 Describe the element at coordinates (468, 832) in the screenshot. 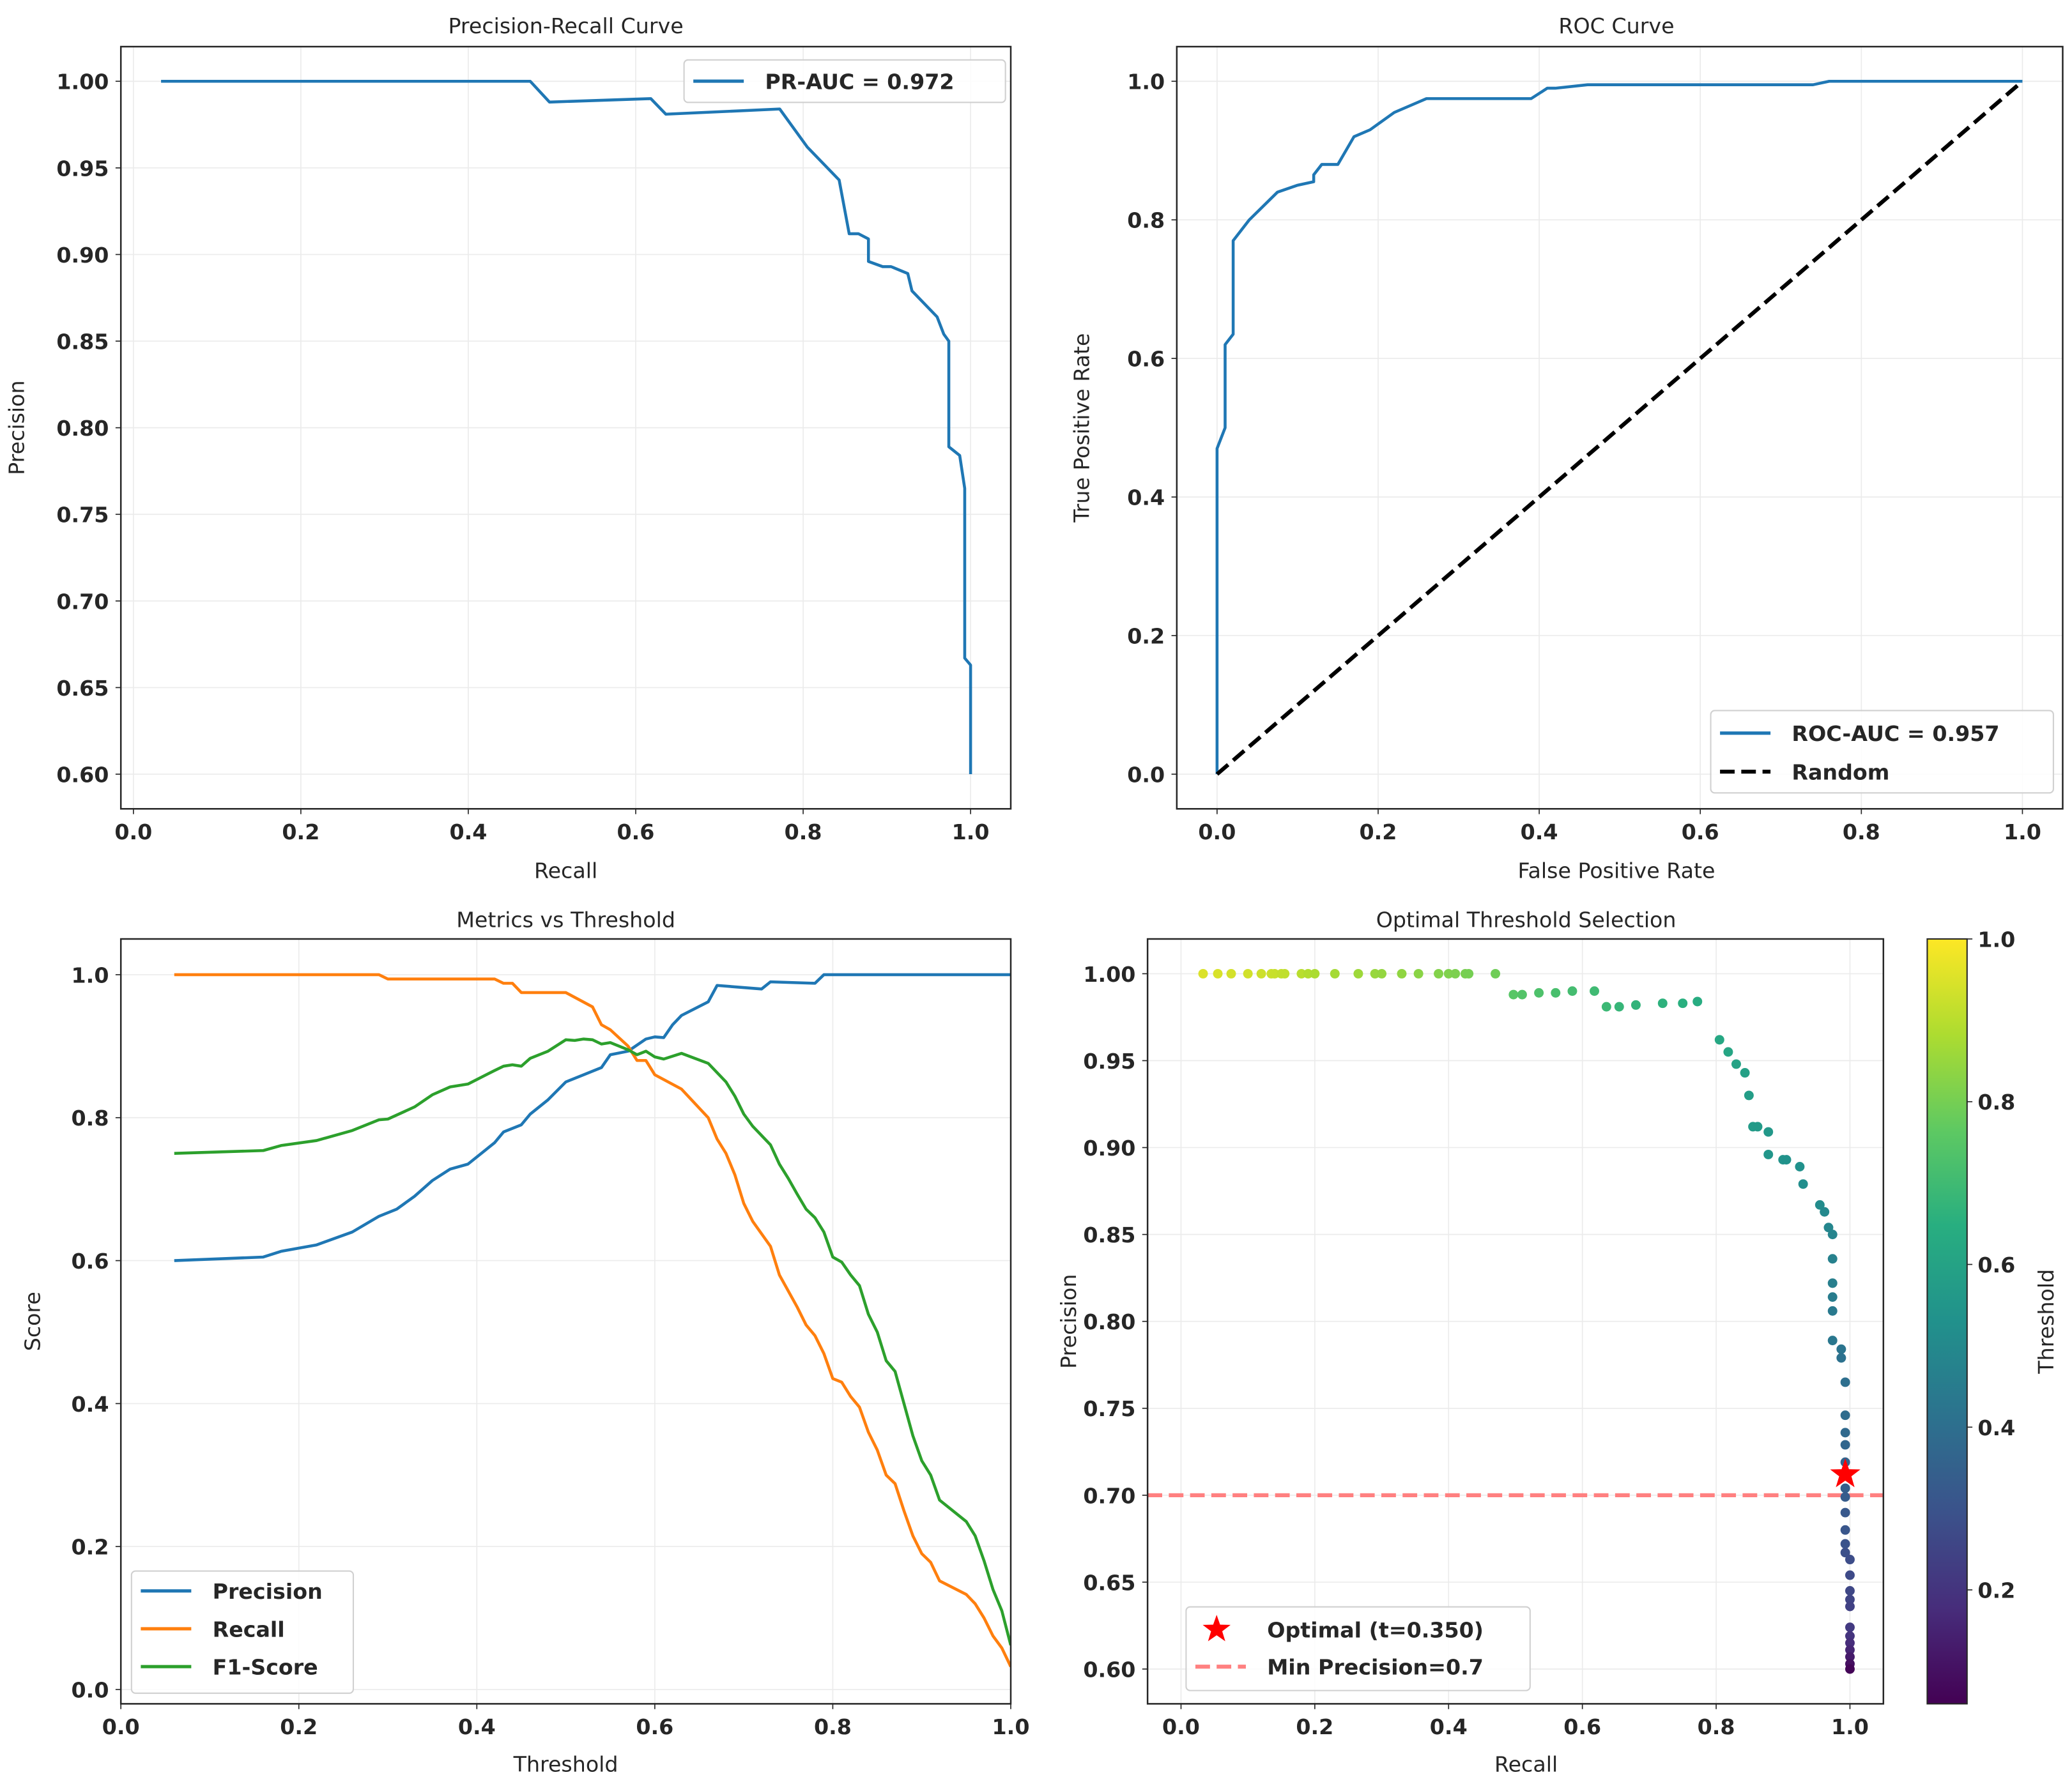

I see `x-tick-label: 0.4` at that location.